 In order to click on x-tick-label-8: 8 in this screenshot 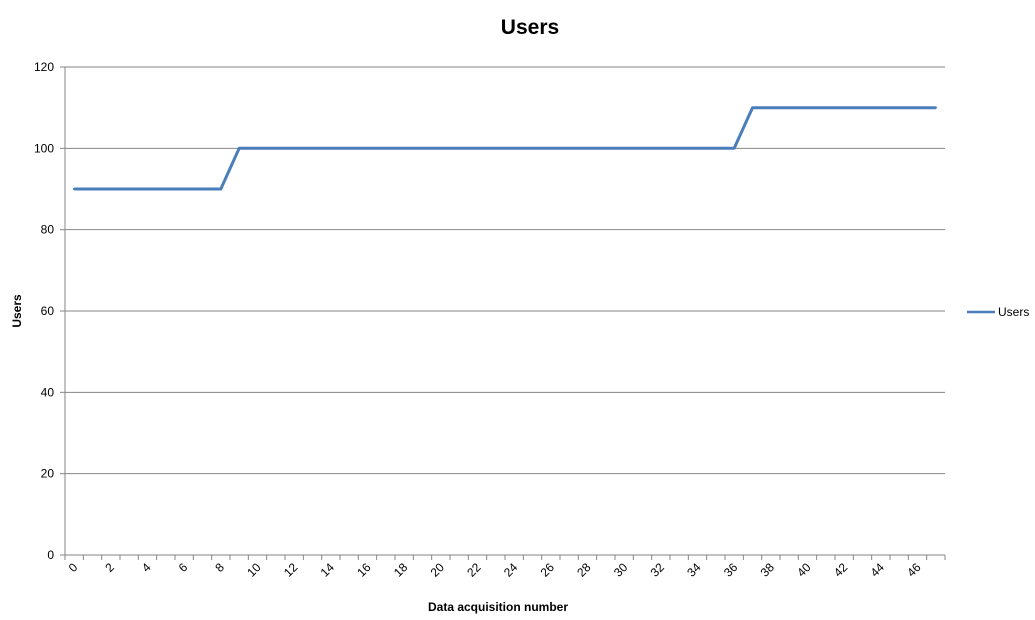, I will do `click(219, 567)`.